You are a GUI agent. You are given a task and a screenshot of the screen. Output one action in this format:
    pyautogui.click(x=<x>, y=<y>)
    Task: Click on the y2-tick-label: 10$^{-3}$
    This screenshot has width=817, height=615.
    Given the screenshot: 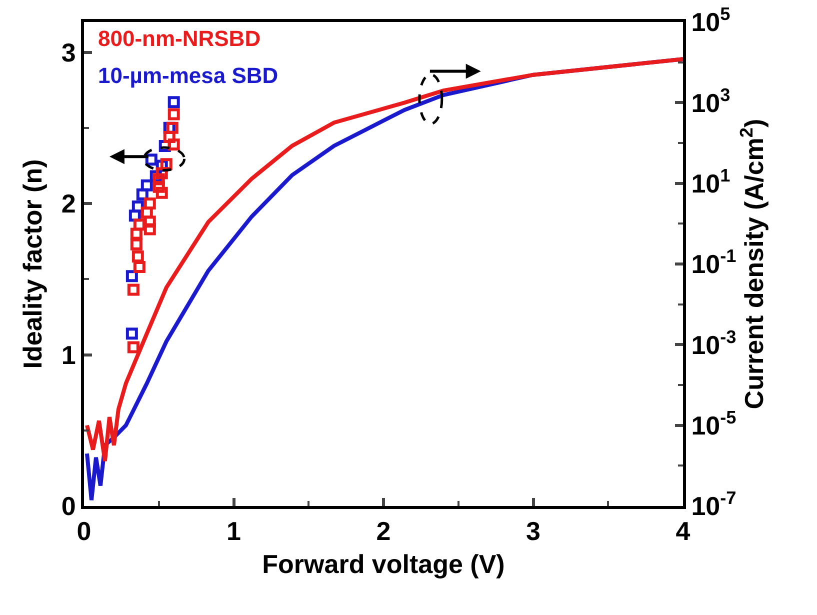 What is the action you would take?
    pyautogui.click(x=713, y=343)
    